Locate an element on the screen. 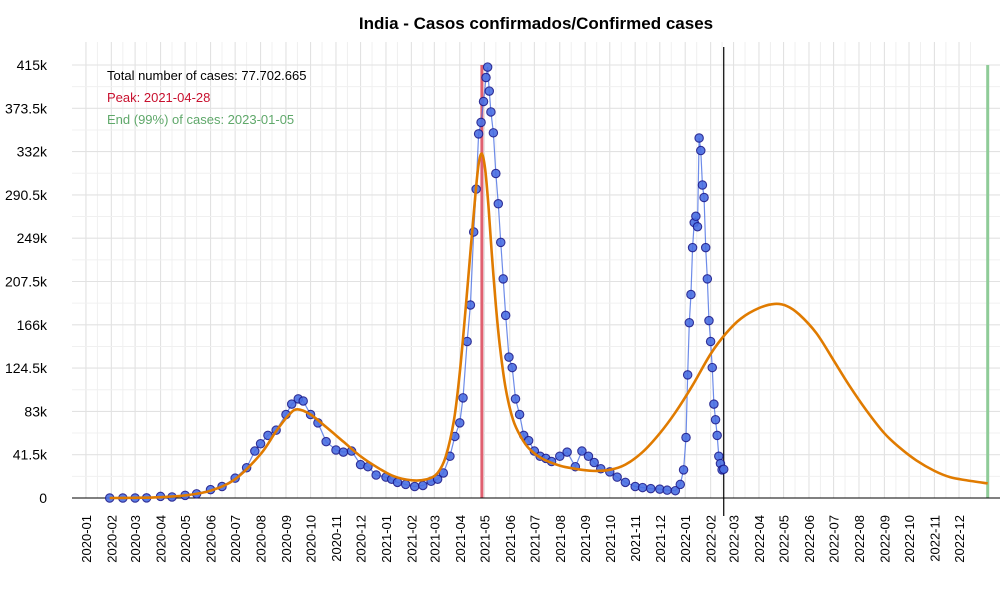 The width and height of the screenshot is (1000, 600). y-tick-label: 415k is located at coordinates (32, 65).